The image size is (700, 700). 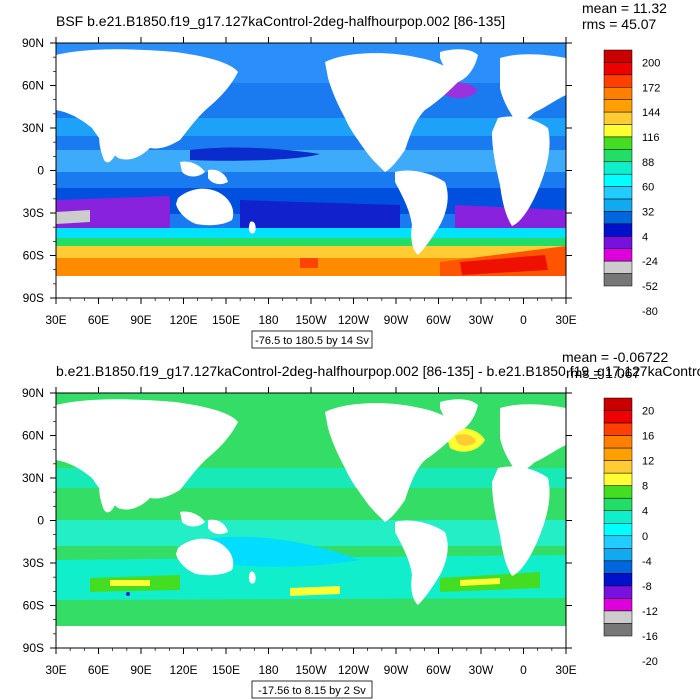 I want to click on bottom-xtick-label: 60E, so click(x=98, y=670).